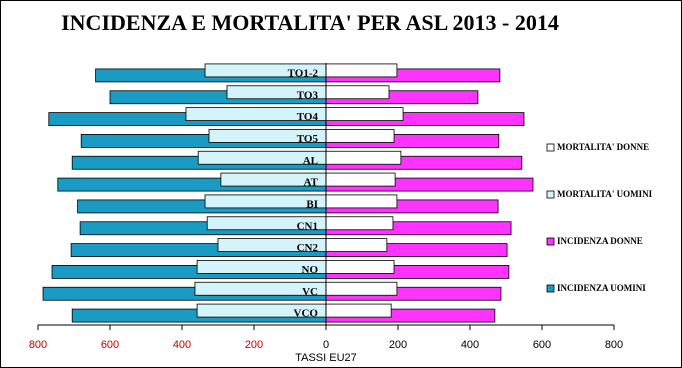 This screenshot has height=368, width=682. What do you see at coordinates (306, 314) in the screenshot?
I see `category-label: VCO` at bounding box center [306, 314].